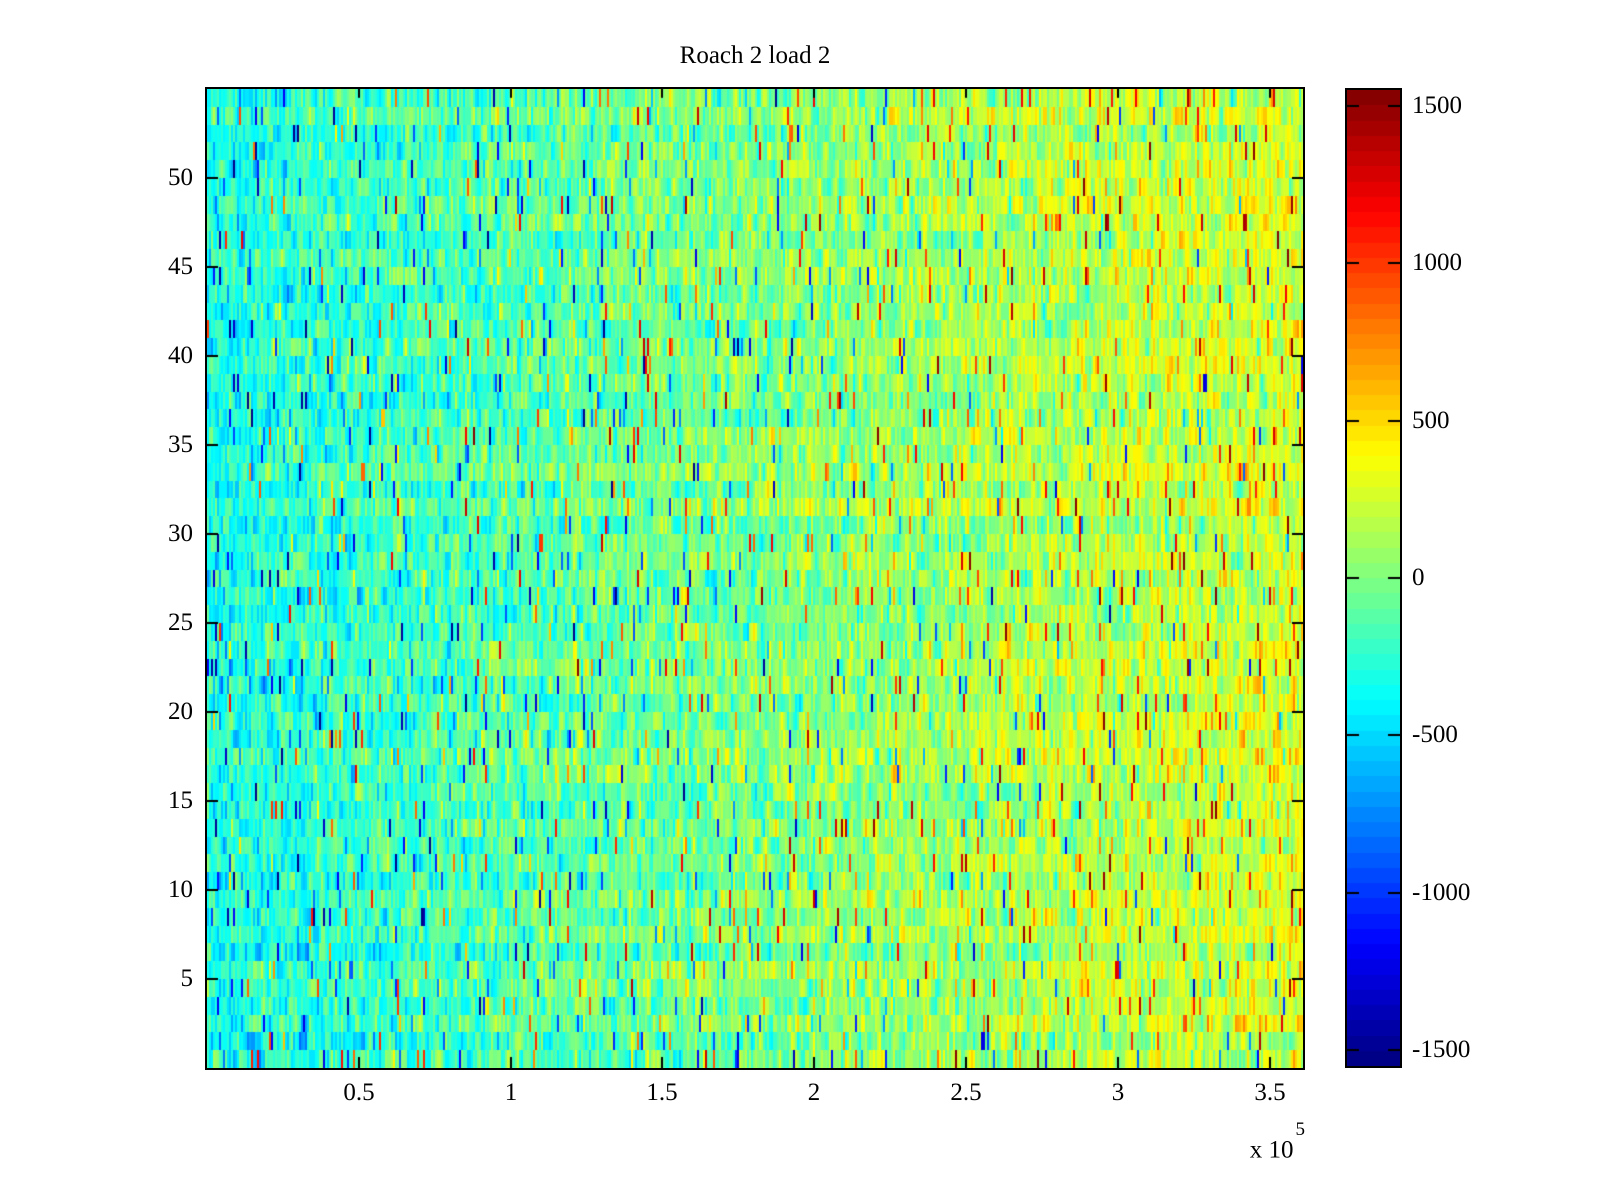 The image size is (1600, 1200). Describe the element at coordinates (1441, 1049) in the screenshot. I see `colorbar-tick-label: -1500` at that location.